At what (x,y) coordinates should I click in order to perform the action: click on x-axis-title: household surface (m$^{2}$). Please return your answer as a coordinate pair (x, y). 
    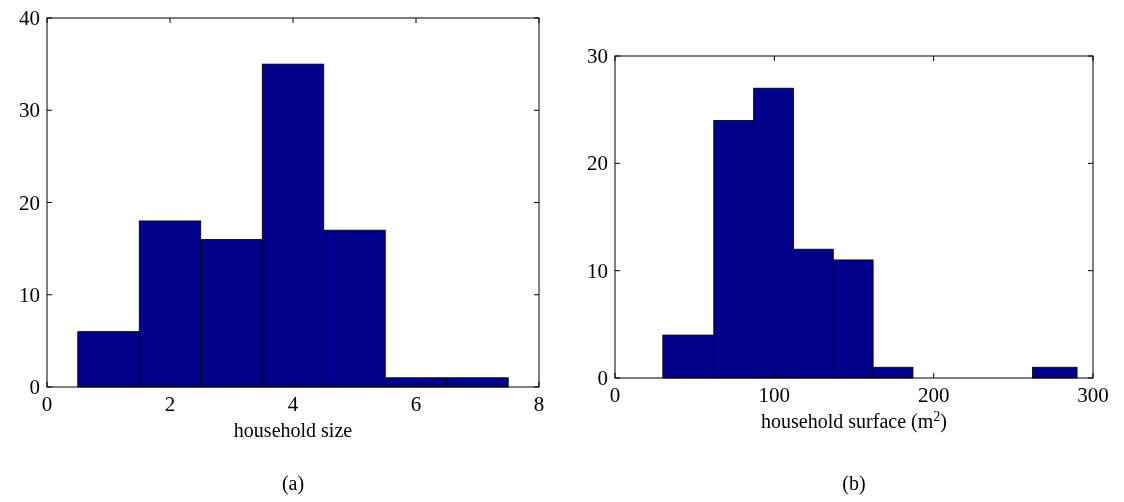
    Looking at the image, I should click on (854, 420).